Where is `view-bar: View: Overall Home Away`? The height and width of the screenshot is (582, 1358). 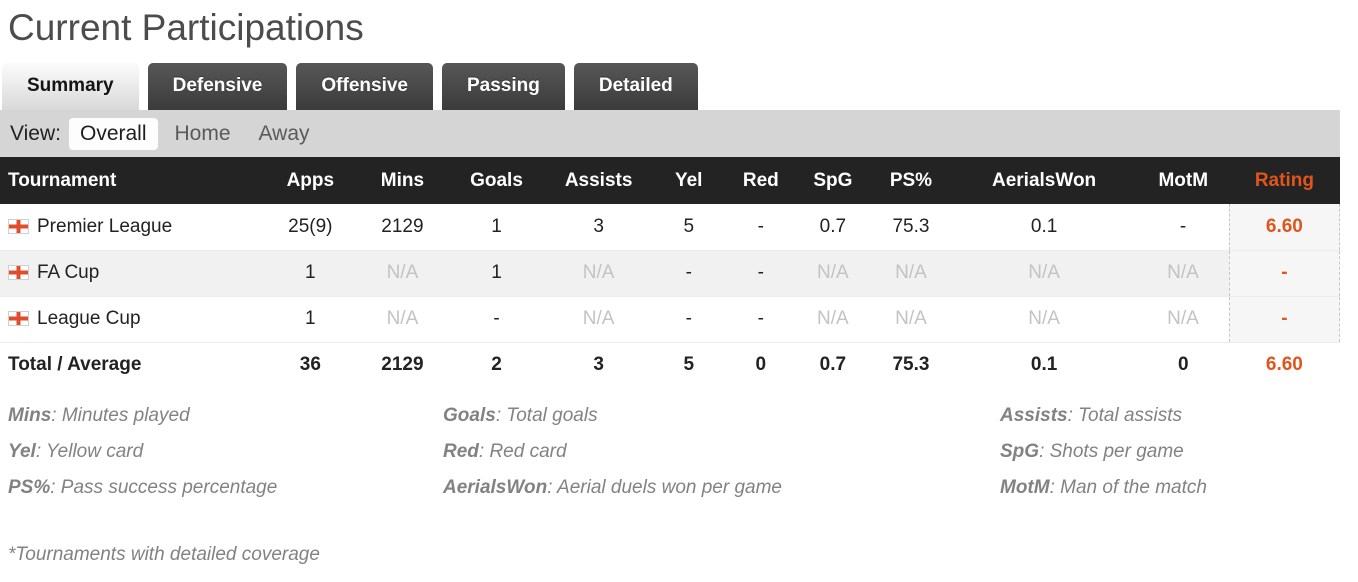
view-bar: View: Overall Home Away is located at coordinates (670, 133).